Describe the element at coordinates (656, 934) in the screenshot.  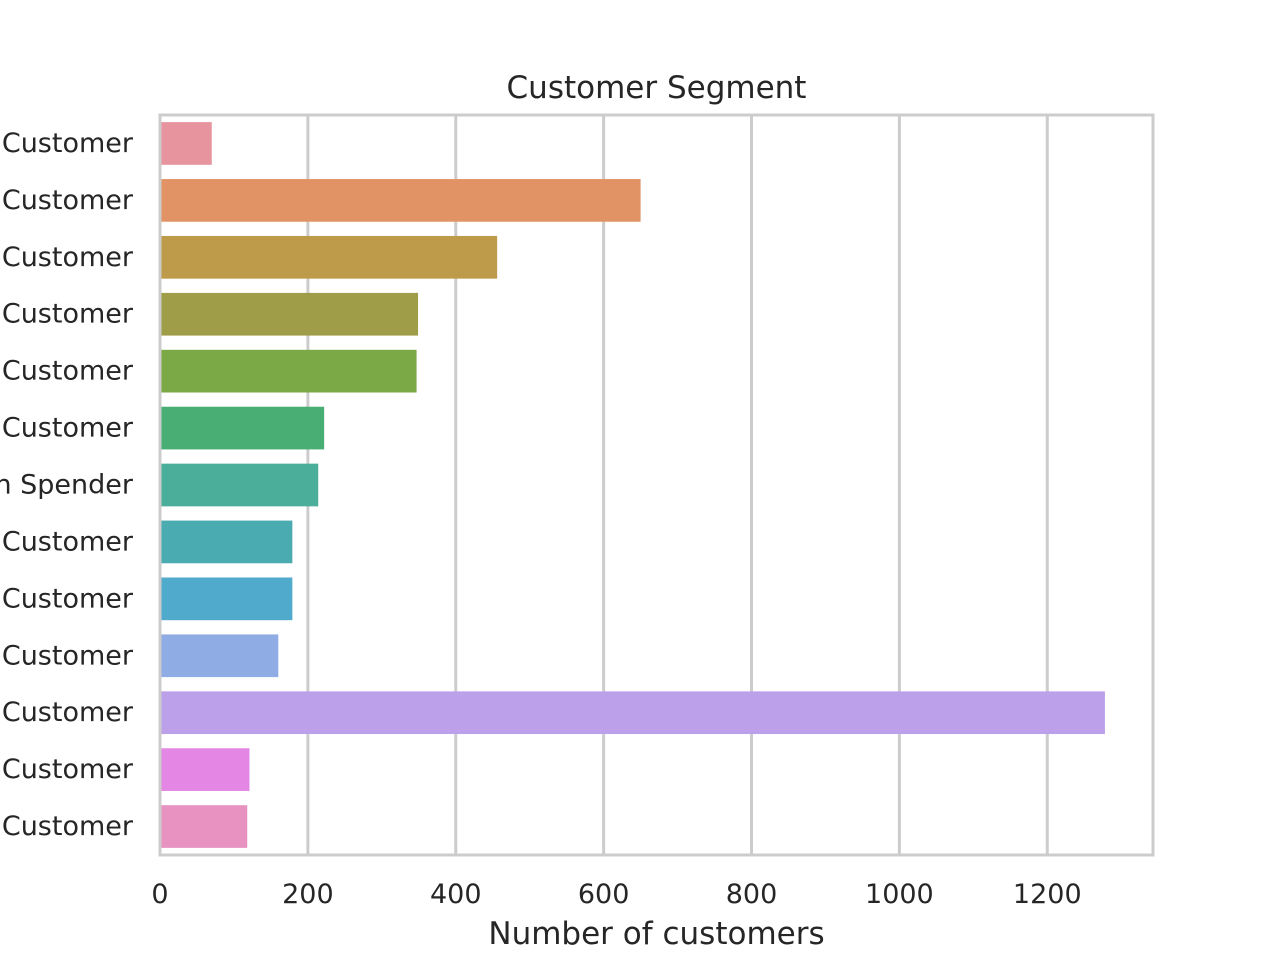
I see `x-axis-label: Number of customers` at that location.